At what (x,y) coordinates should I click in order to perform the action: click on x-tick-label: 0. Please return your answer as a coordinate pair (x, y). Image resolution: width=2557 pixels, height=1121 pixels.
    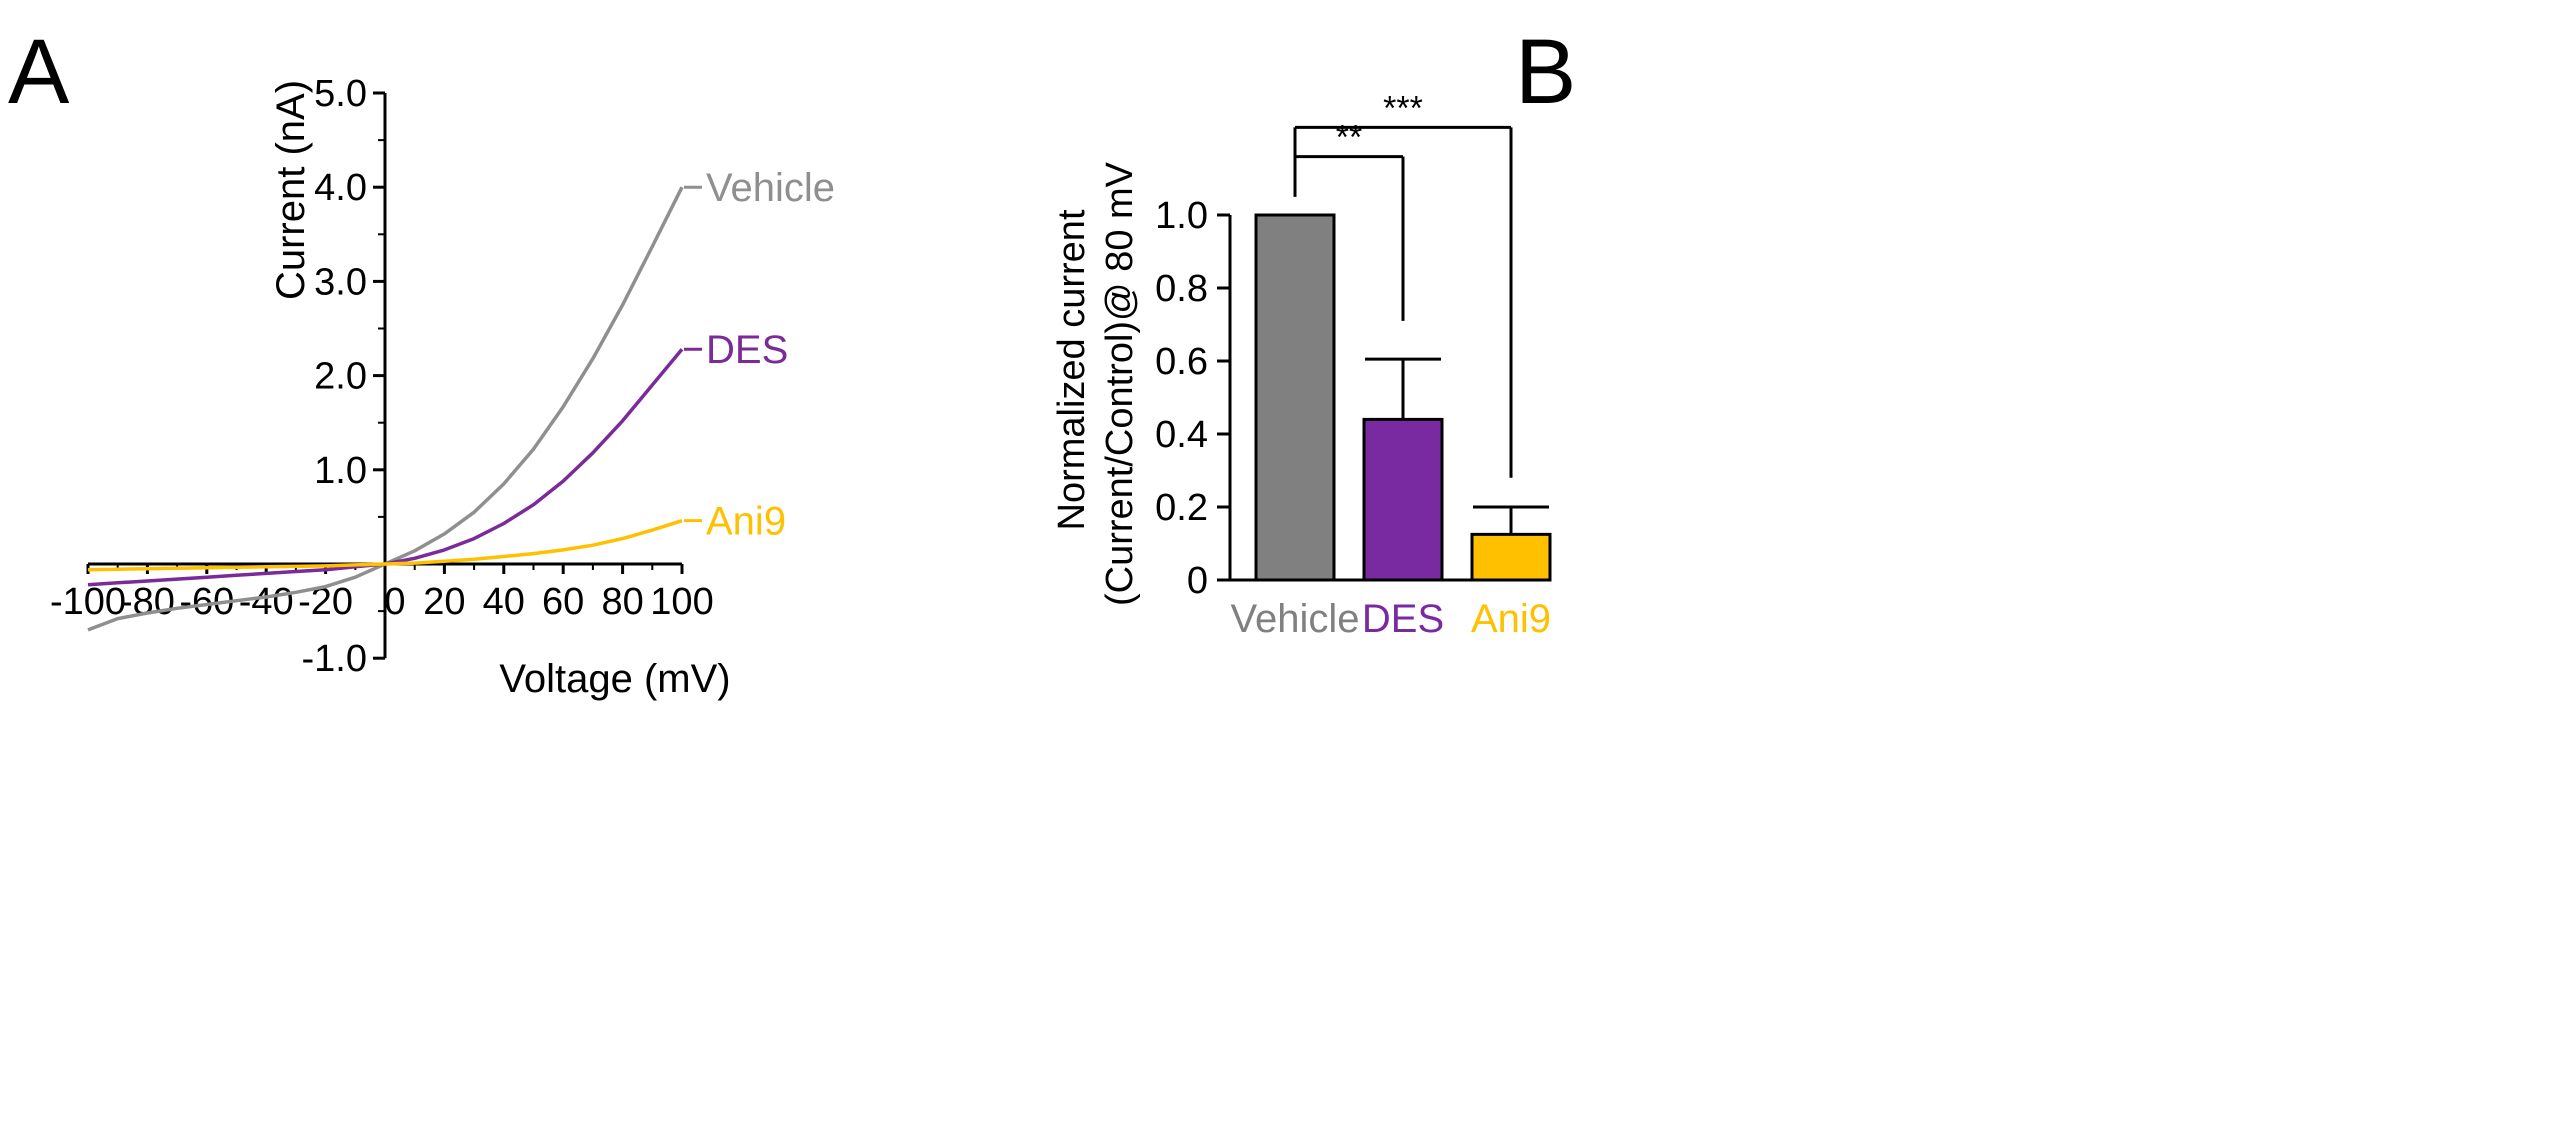
    Looking at the image, I should click on (394, 602).